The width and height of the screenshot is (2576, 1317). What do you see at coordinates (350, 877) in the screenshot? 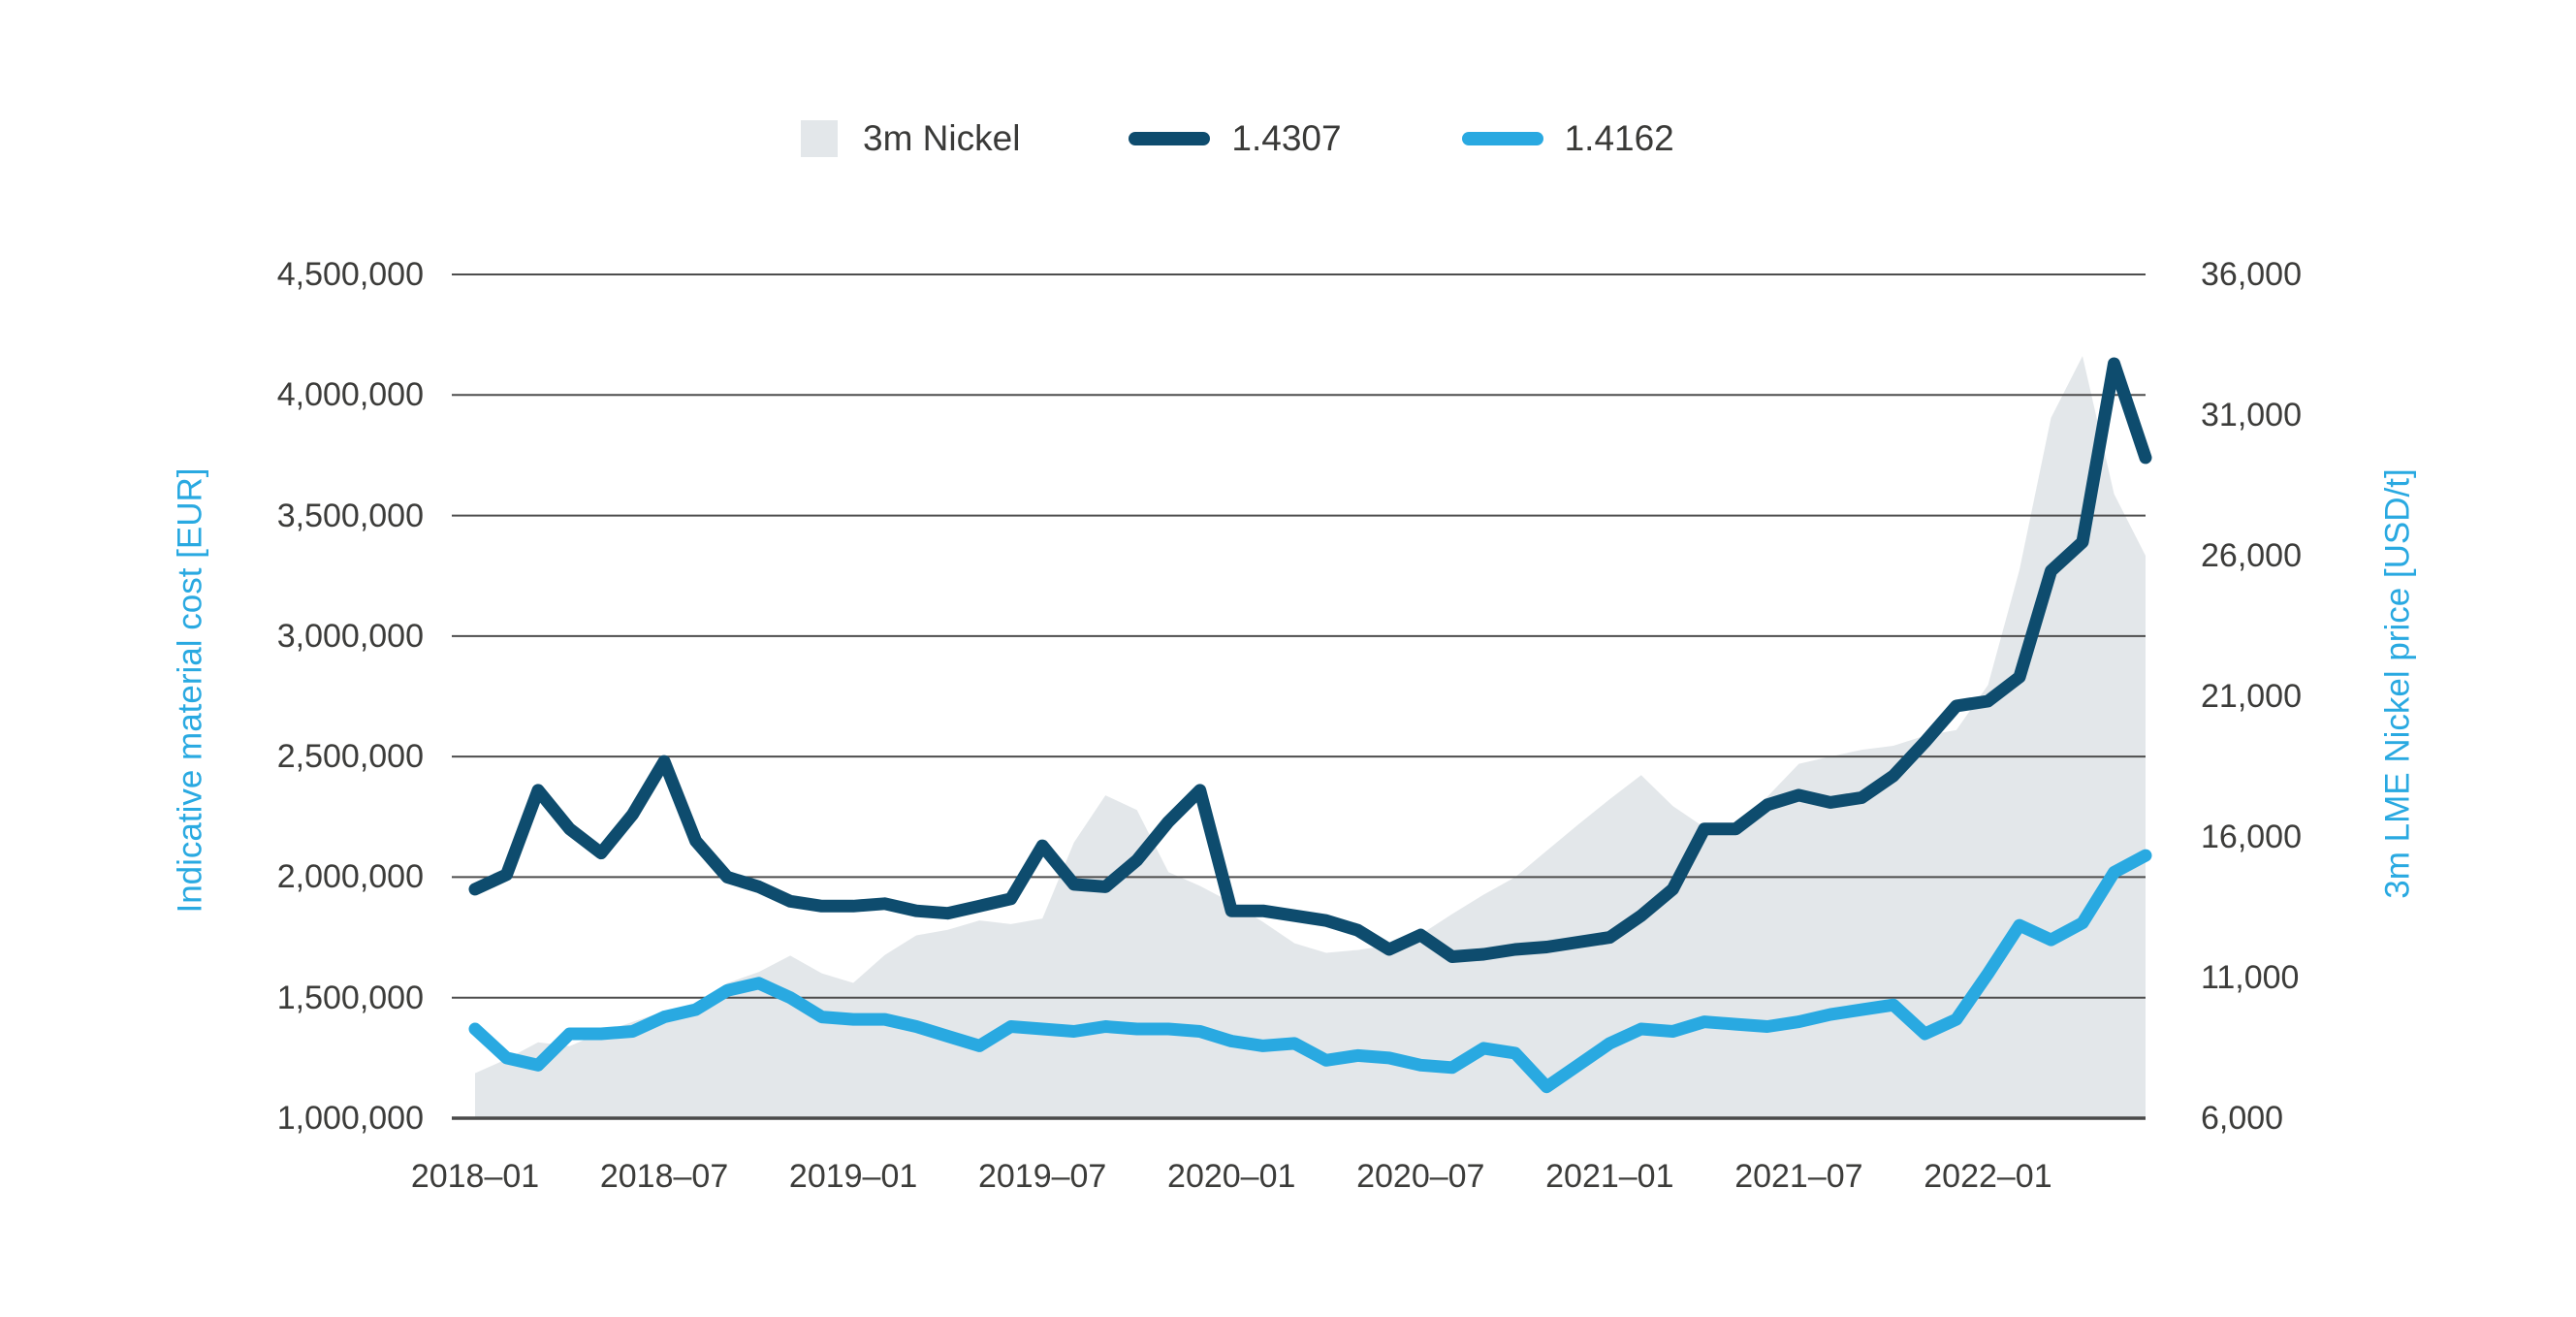
I see `left-axis-tick-label: 2,000,000` at bounding box center [350, 877].